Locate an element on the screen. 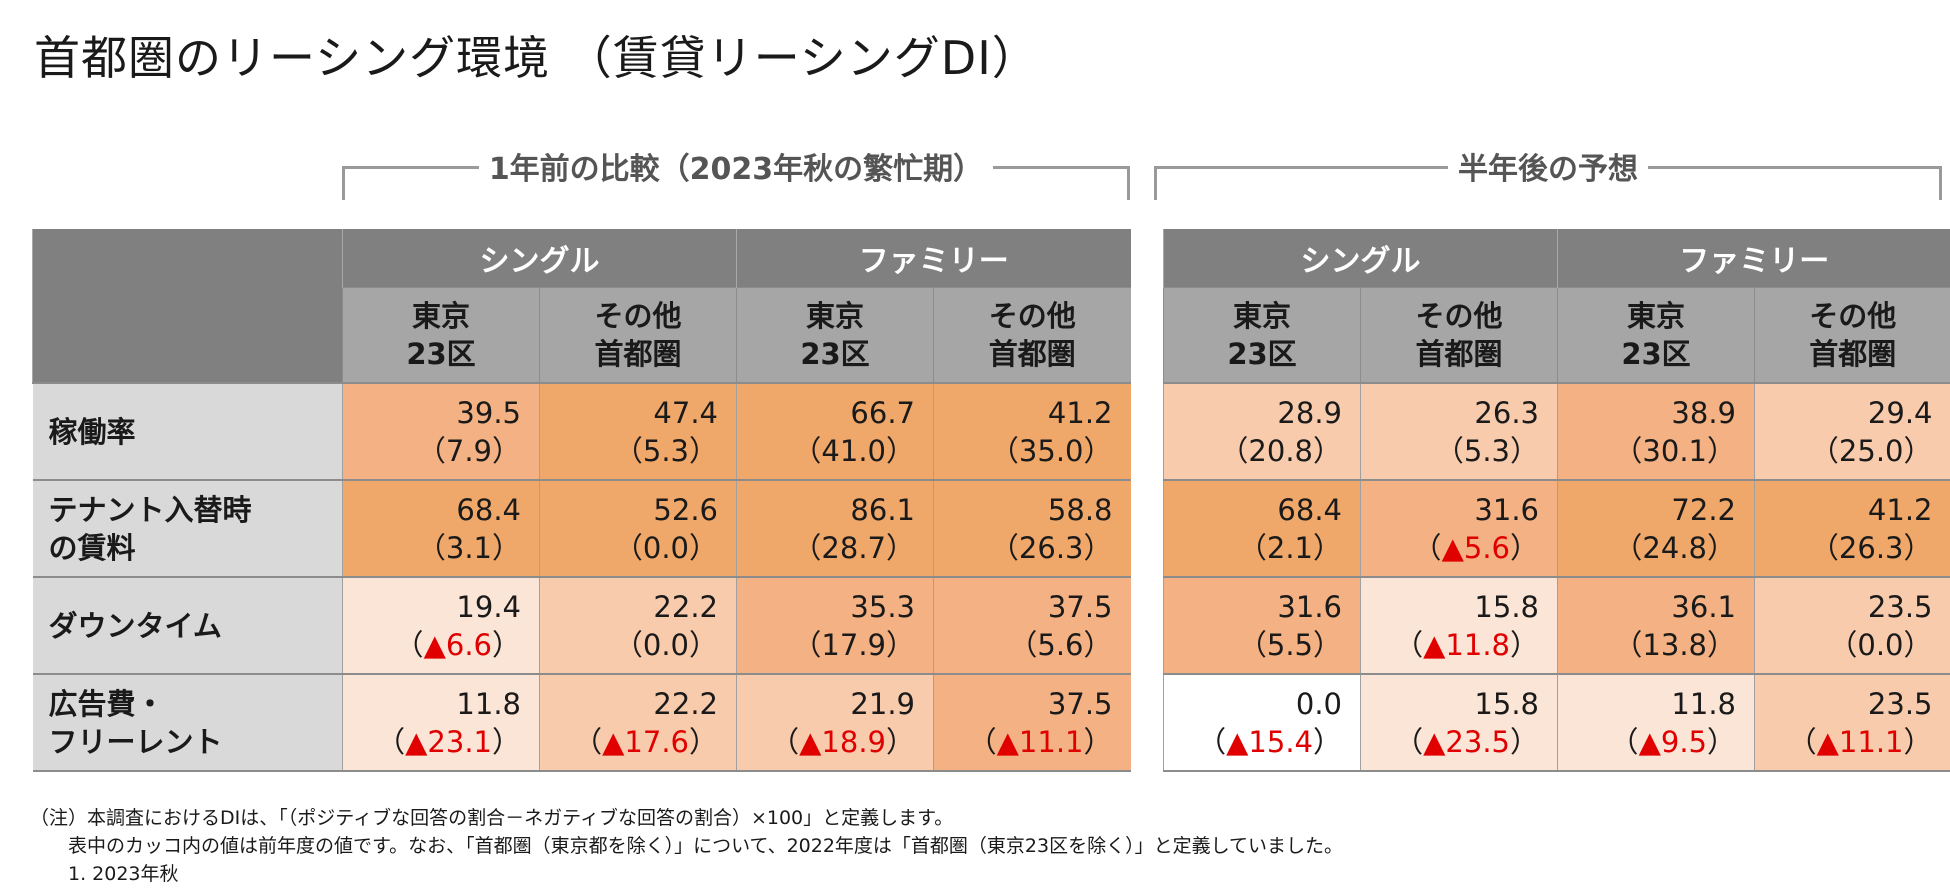 Image resolution: width=1950 pixels, height=891 pixels. di-value: 22.2 is located at coordinates (685, 703).